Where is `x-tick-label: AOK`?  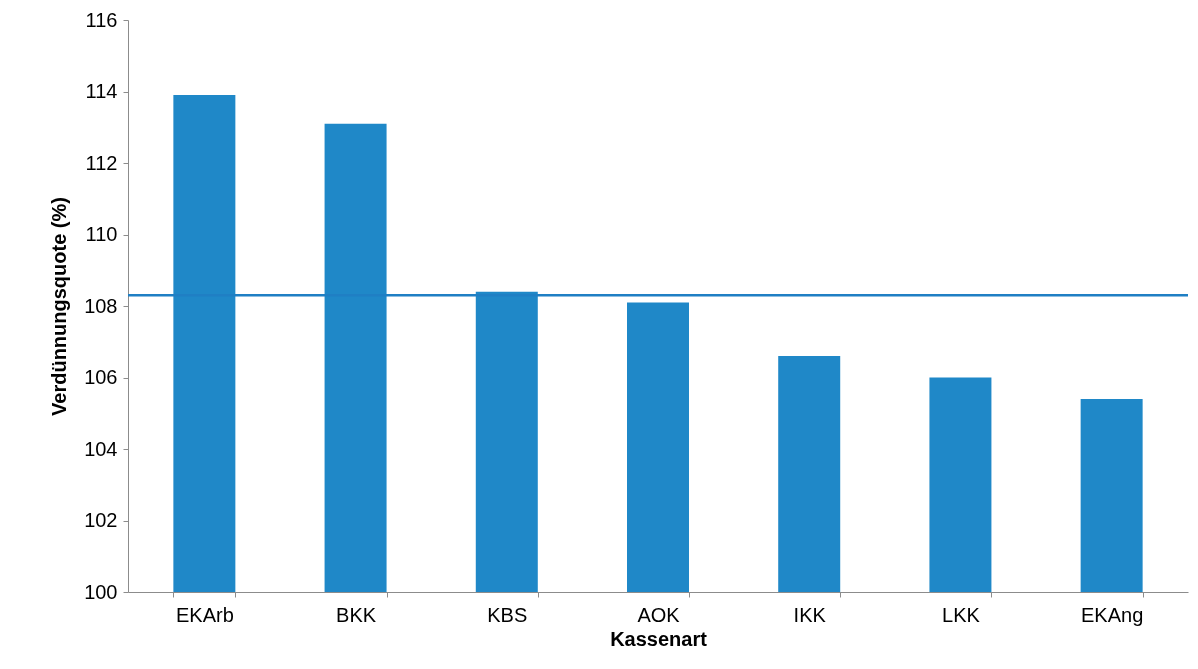
x-tick-label: AOK is located at coordinates (659, 614).